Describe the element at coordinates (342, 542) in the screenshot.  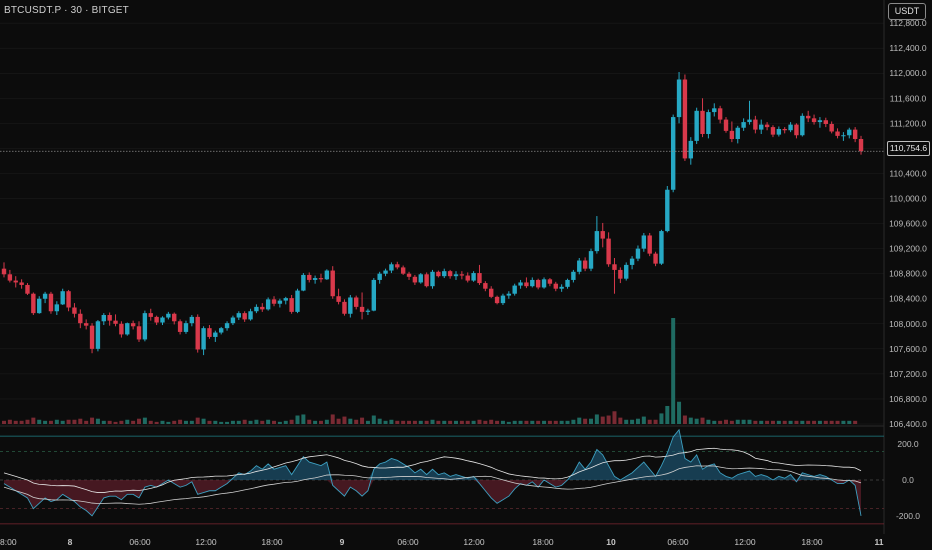
I see `time-tick-label: 9` at that location.